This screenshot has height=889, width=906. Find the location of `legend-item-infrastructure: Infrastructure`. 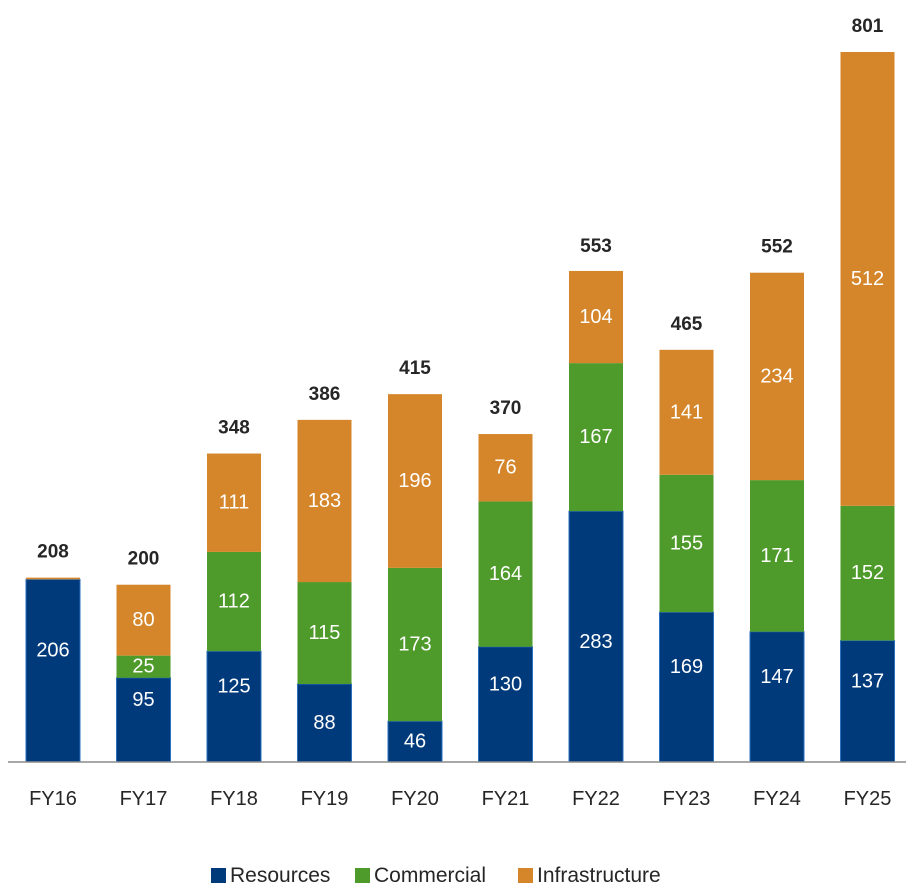

legend-item-infrastructure: Infrastructure is located at coordinates (589, 875).